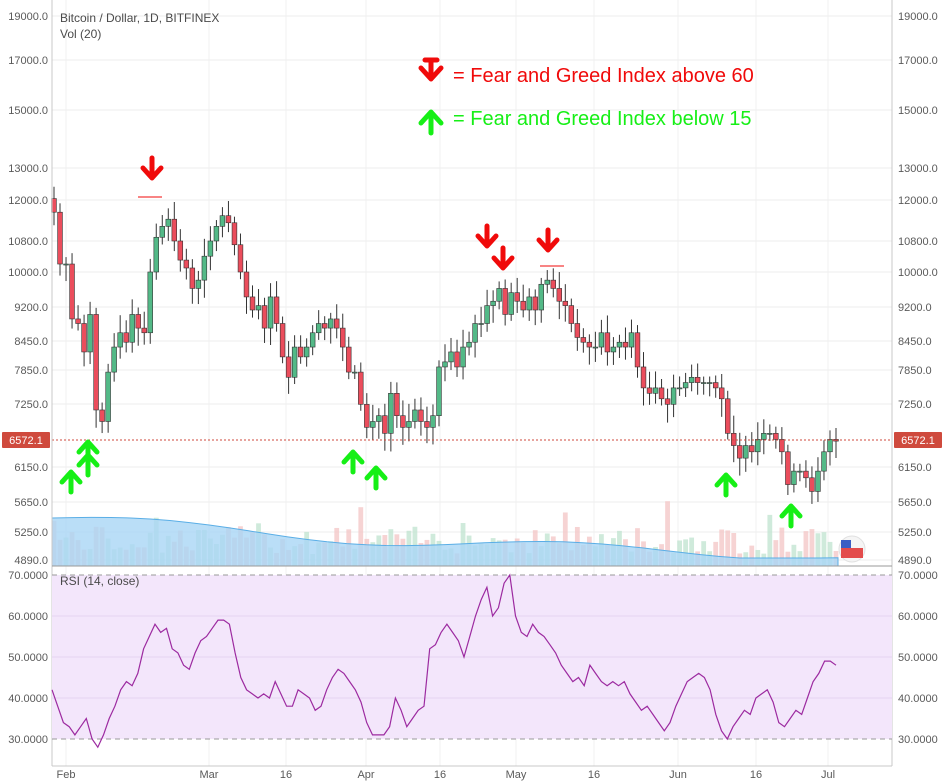 The image size is (945, 782). Describe the element at coordinates (431, 69) in the screenshot. I see `legend-fear-icon` at that location.